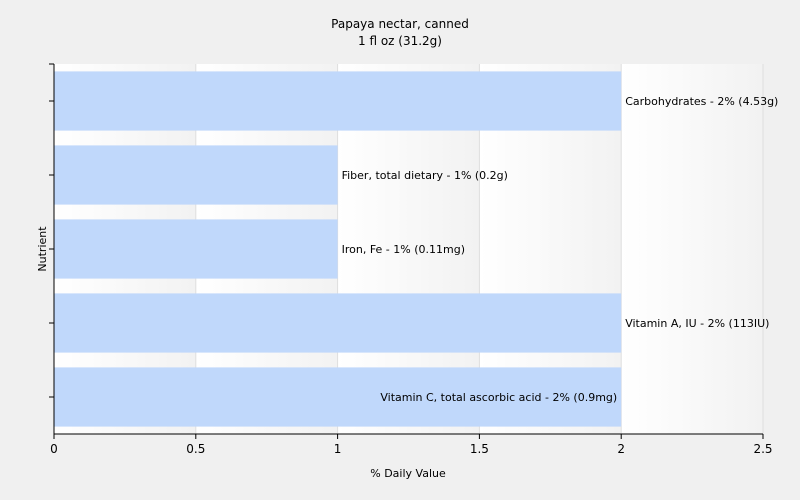 This screenshot has height=500, width=800. Describe the element at coordinates (400, 24) in the screenshot. I see `chart-title: Papaya nectar, canned` at that location.